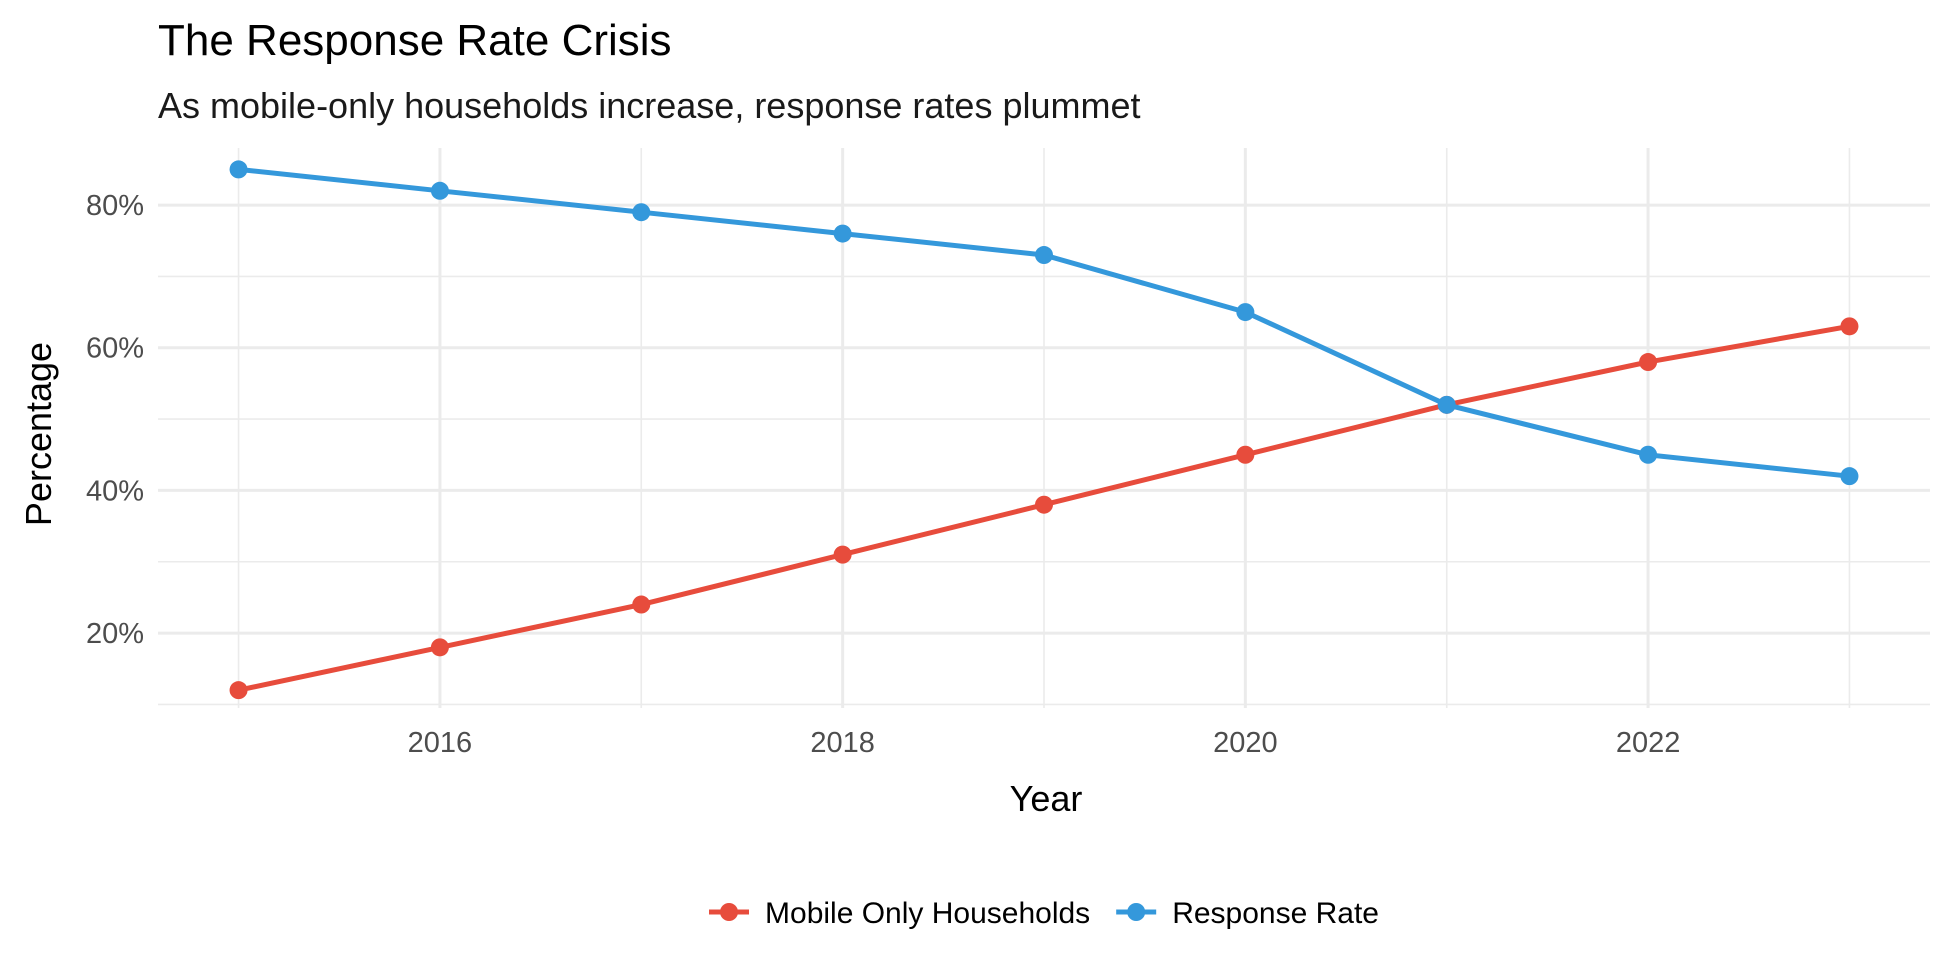 This screenshot has width=1944, height=972. I want to click on x-tick-label: 2022, so click(1648, 743).